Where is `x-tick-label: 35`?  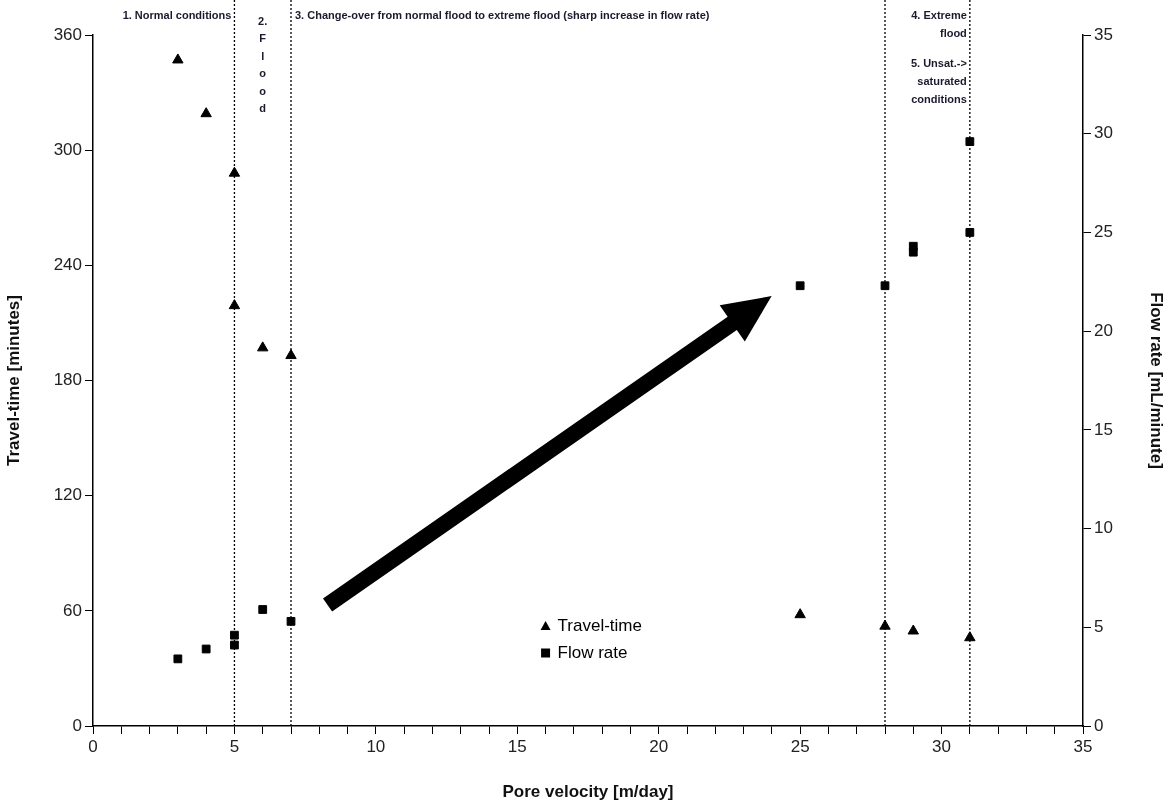
x-tick-label: 35 is located at coordinates (1083, 746).